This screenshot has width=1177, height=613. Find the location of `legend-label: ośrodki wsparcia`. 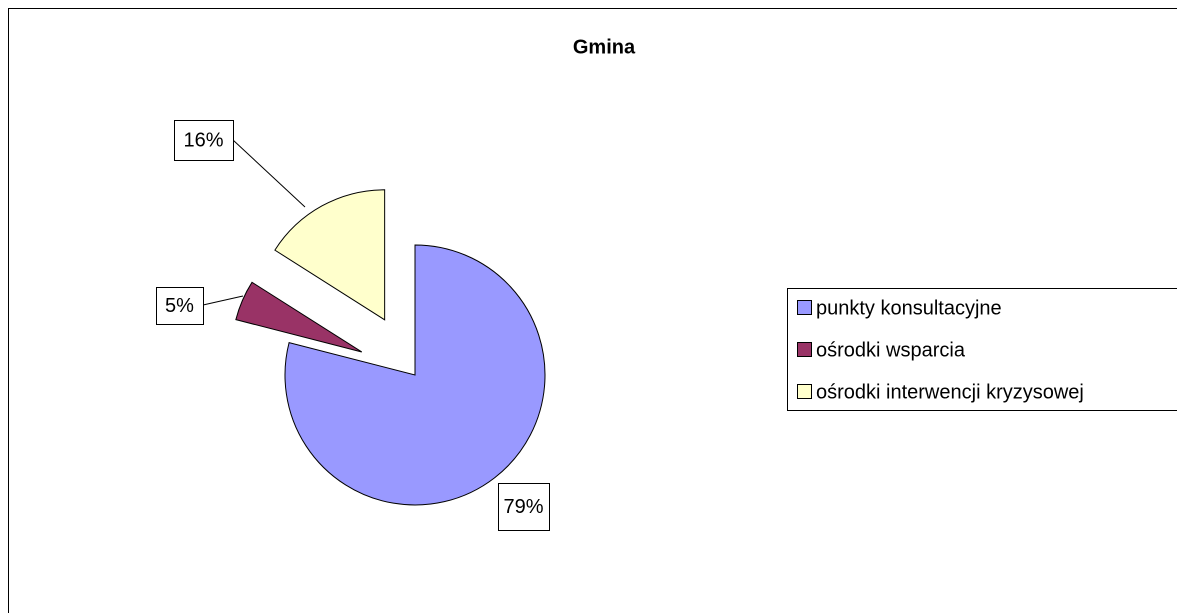

legend-label: ośrodki wsparcia is located at coordinates (891, 350).